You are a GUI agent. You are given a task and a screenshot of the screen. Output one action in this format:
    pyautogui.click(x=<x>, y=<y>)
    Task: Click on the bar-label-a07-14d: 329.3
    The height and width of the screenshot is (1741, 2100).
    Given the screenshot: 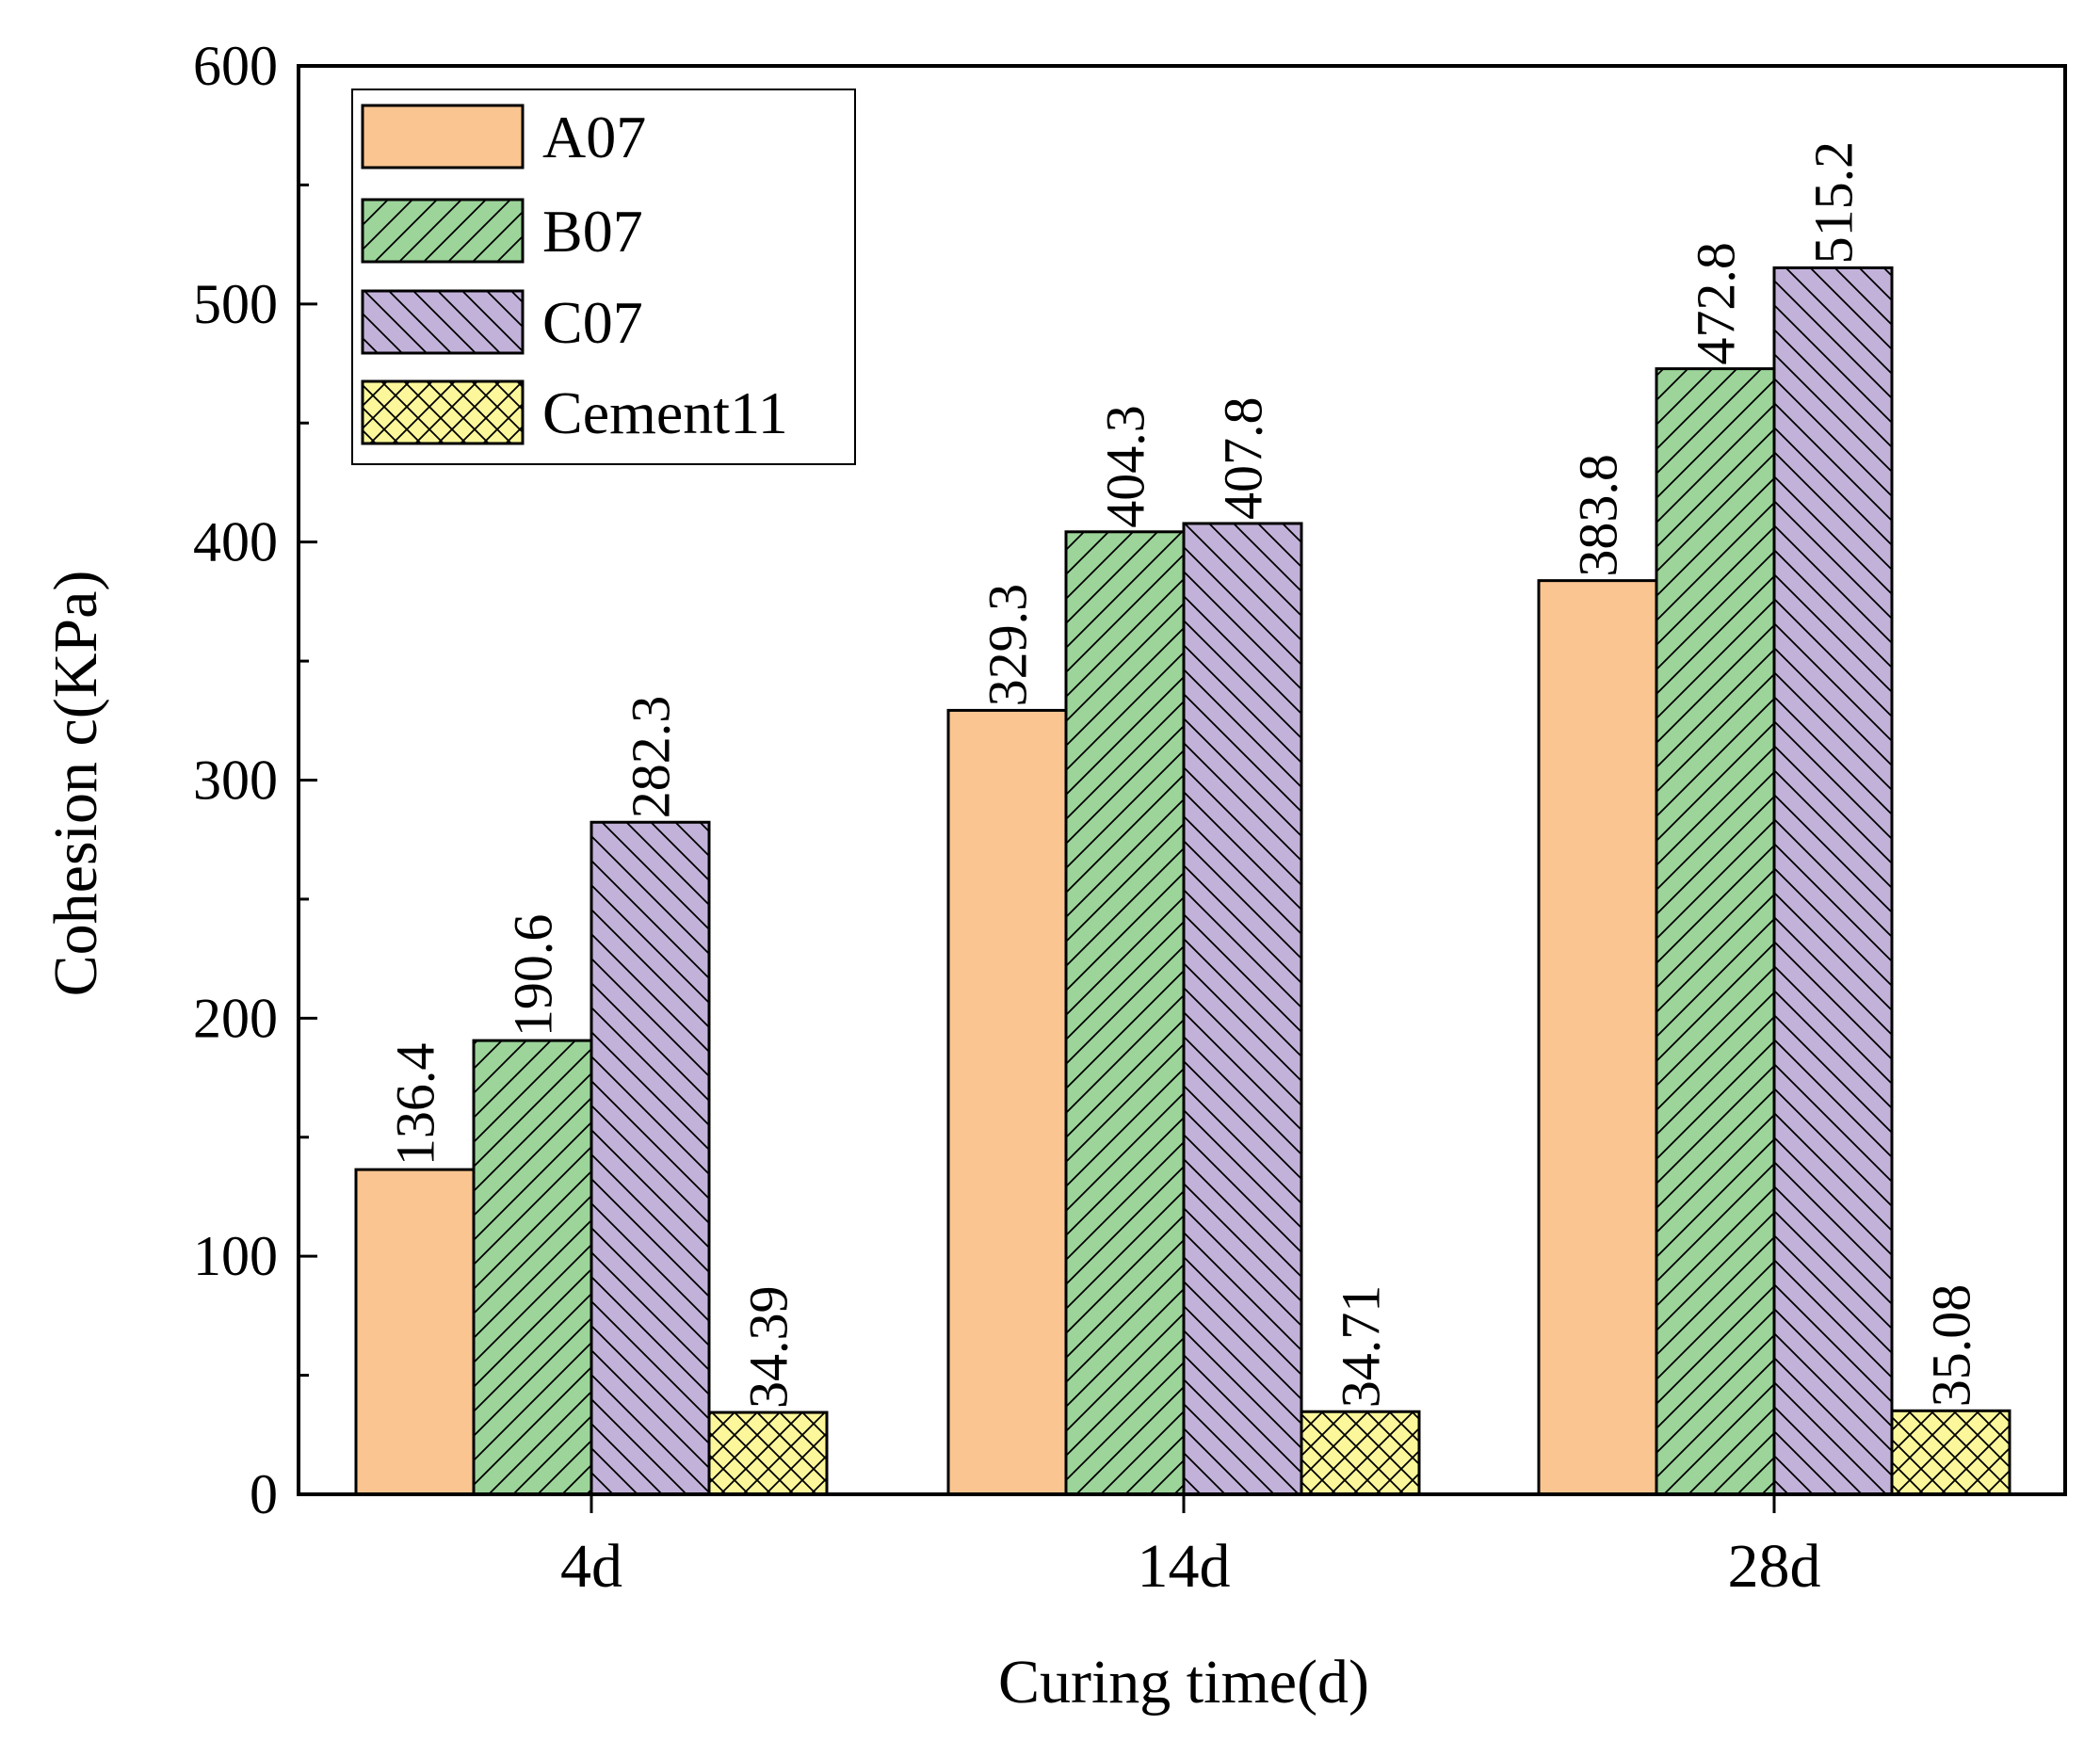 What is the action you would take?
    pyautogui.click(x=1008, y=645)
    